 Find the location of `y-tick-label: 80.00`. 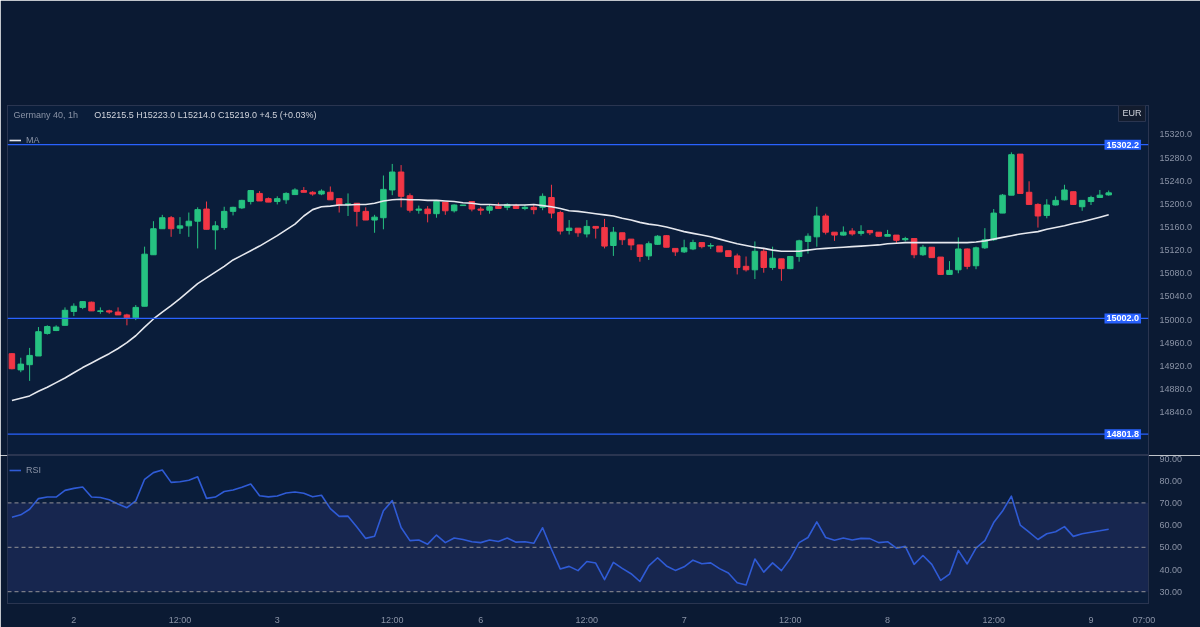

y-tick-label: 80.00 is located at coordinates (1171, 480).